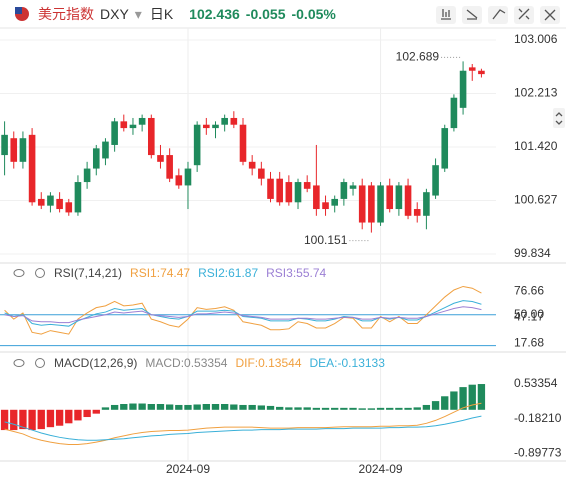 The image size is (566, 482). I want to click on change-pct: -0.05%, so click(313, 14).